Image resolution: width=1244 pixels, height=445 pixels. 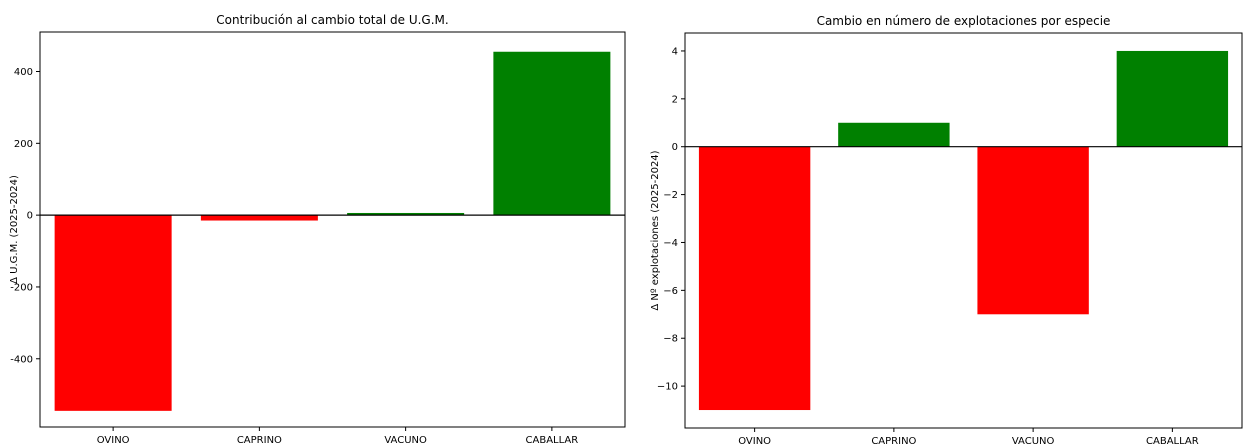 I want to click on y-tick-label: −10, so click(x=667, y=387).